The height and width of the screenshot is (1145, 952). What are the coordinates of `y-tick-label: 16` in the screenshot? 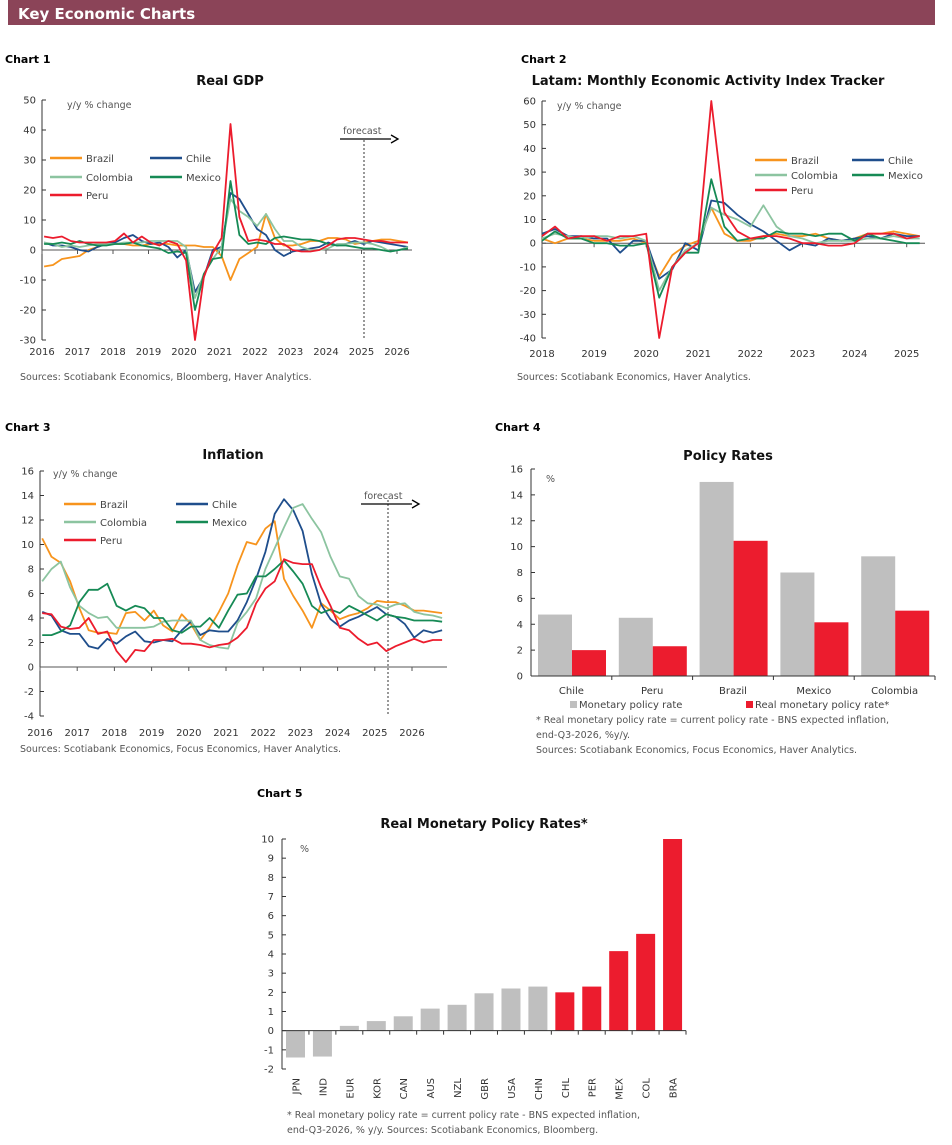 It's located at (516, 470).